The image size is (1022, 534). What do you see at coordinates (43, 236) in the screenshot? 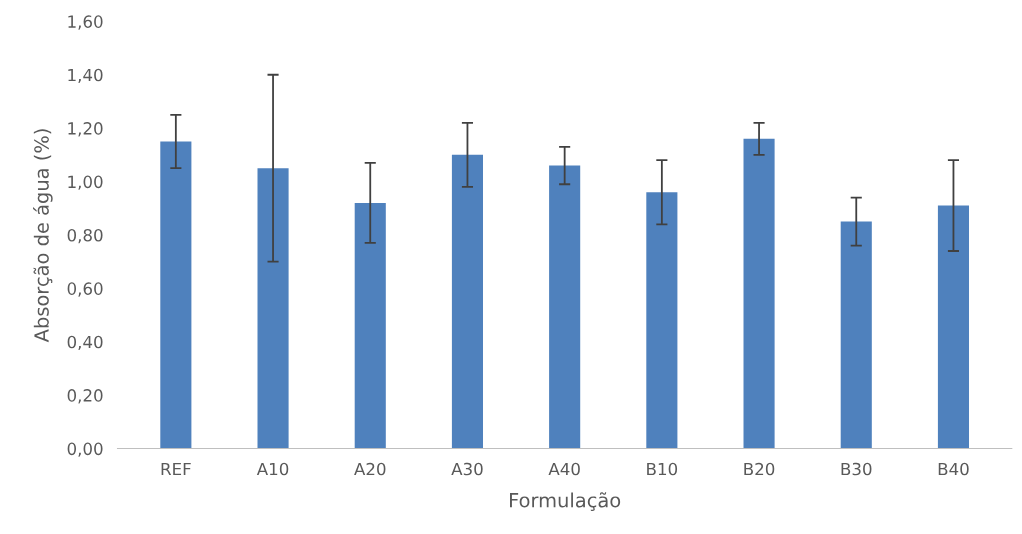
I see `y-axis-title: Absorção de água (%)` at bounding box center [43, 236].